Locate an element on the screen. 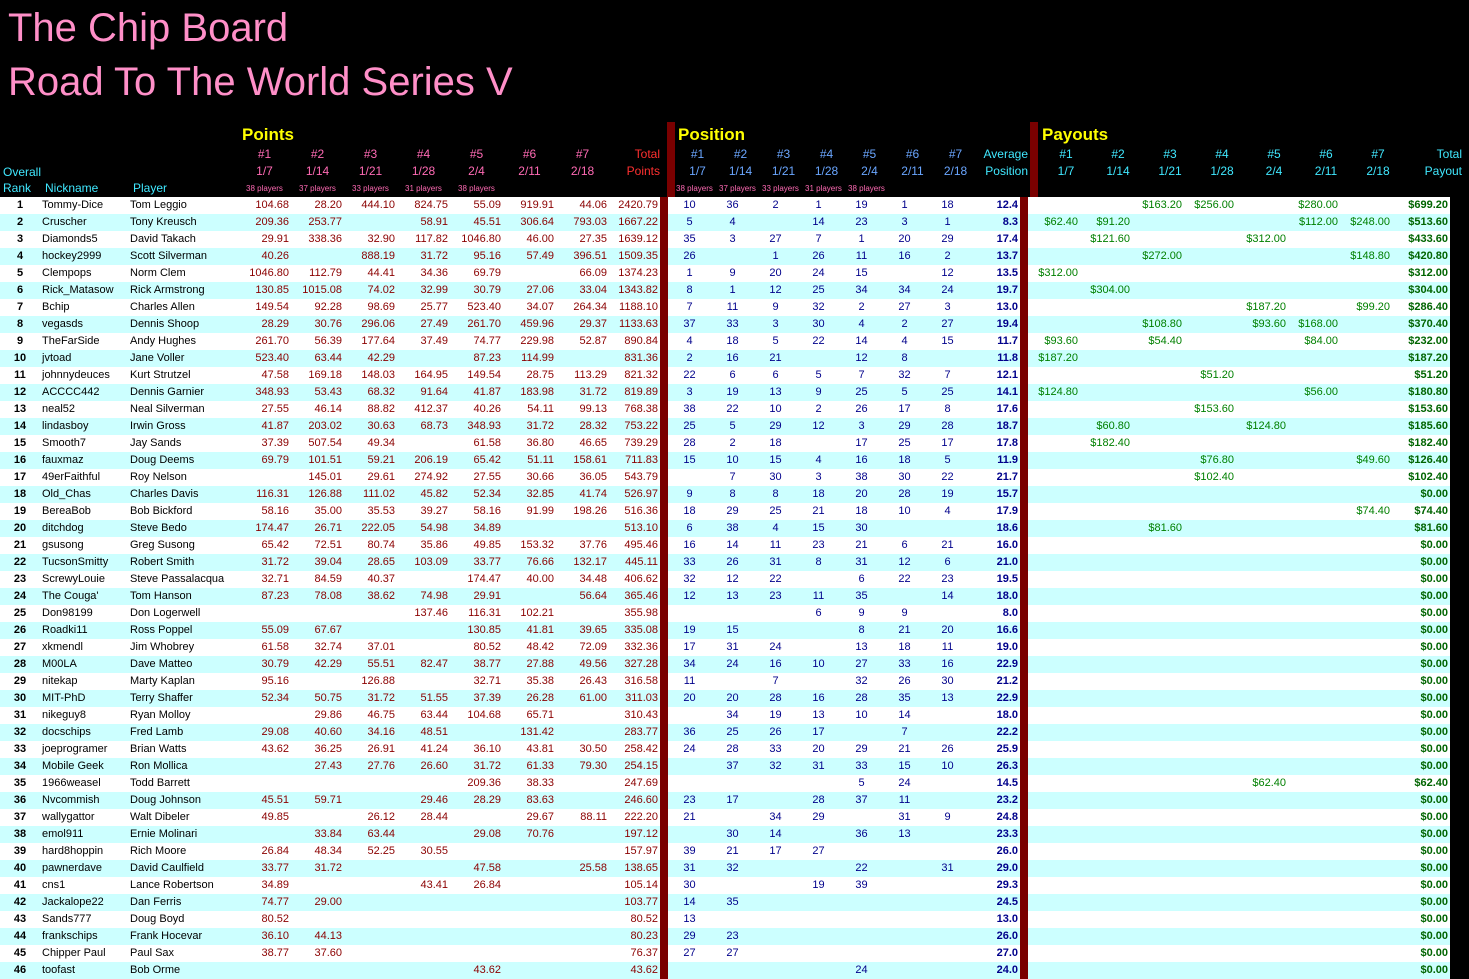 The height and width of the screenshot is (979, 1469). player-cell: Greg Susong is located at coordinates (162, 545).